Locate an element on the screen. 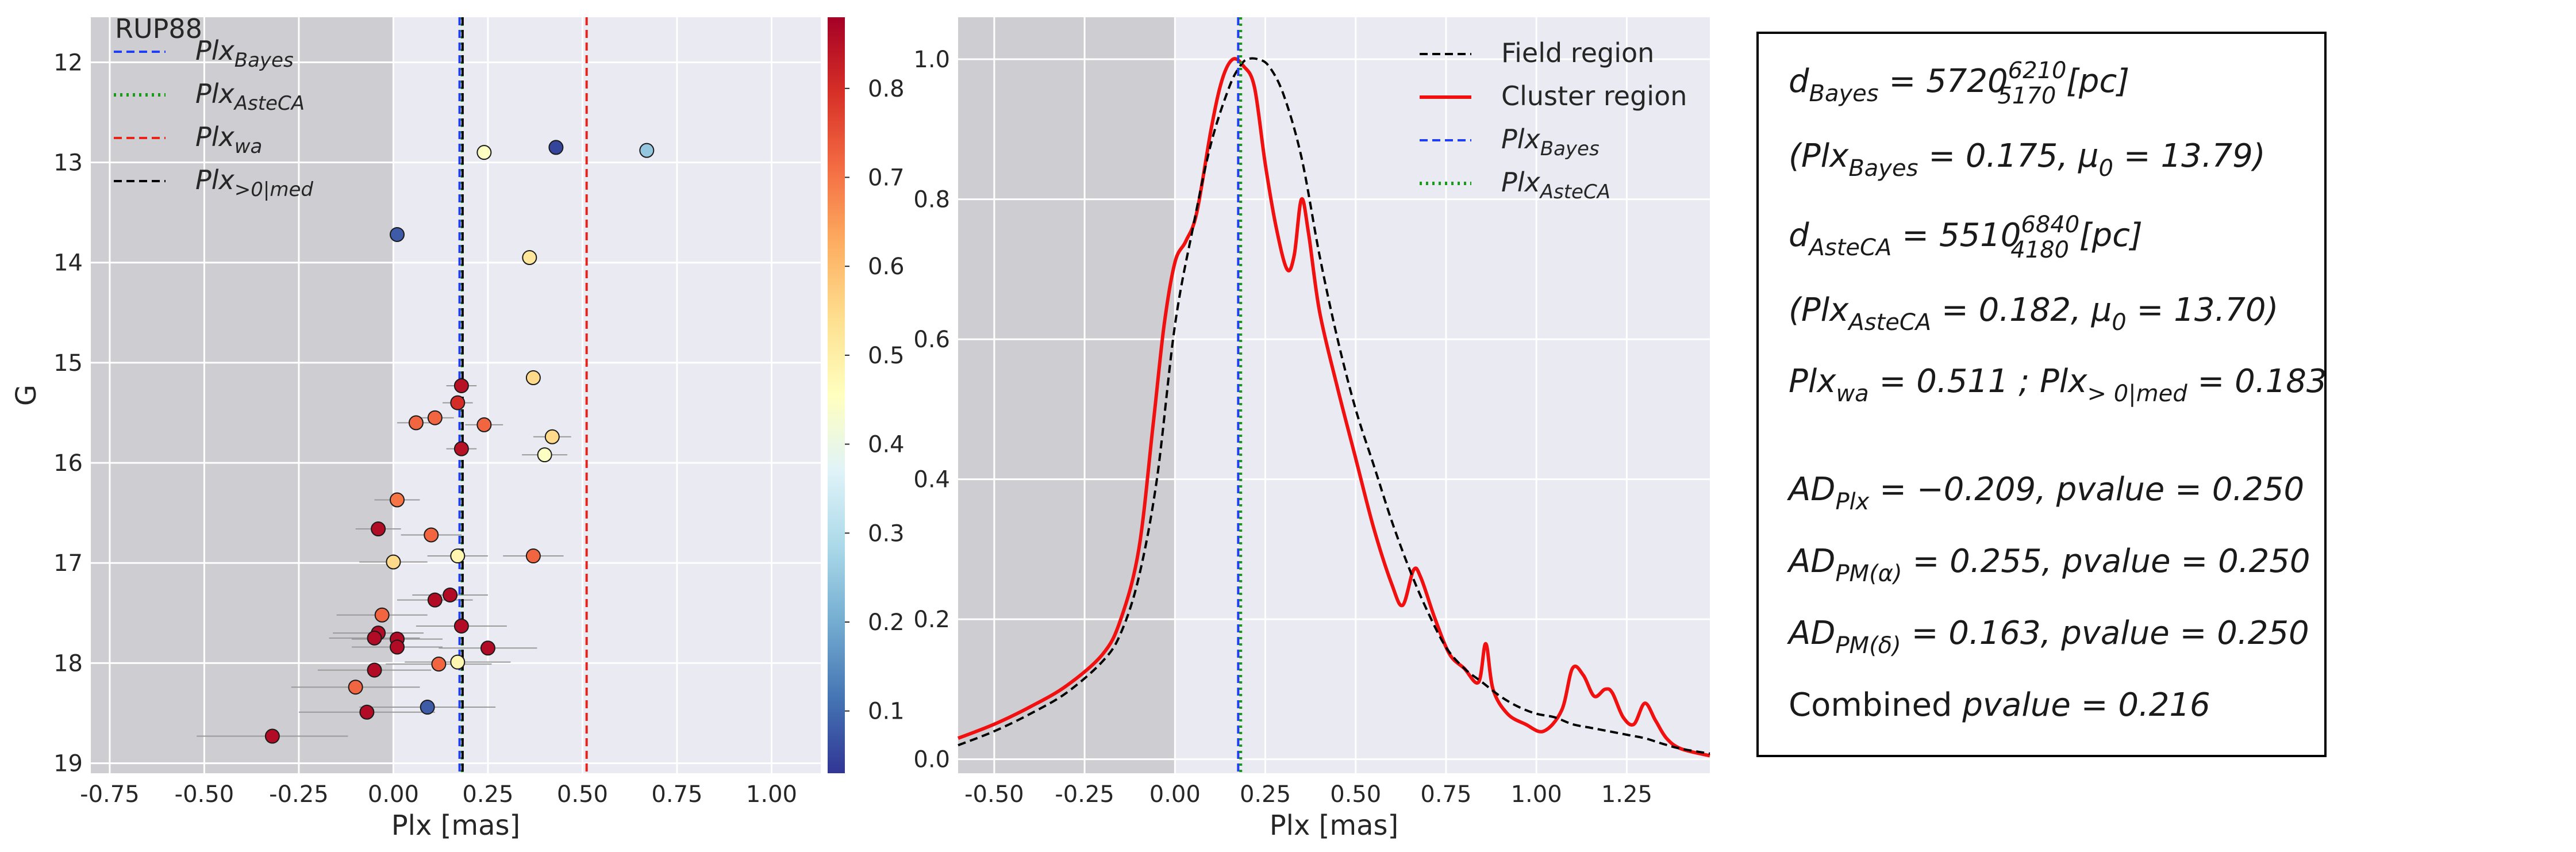  legend-label: Plxwa is located at coordinates (228, 139).